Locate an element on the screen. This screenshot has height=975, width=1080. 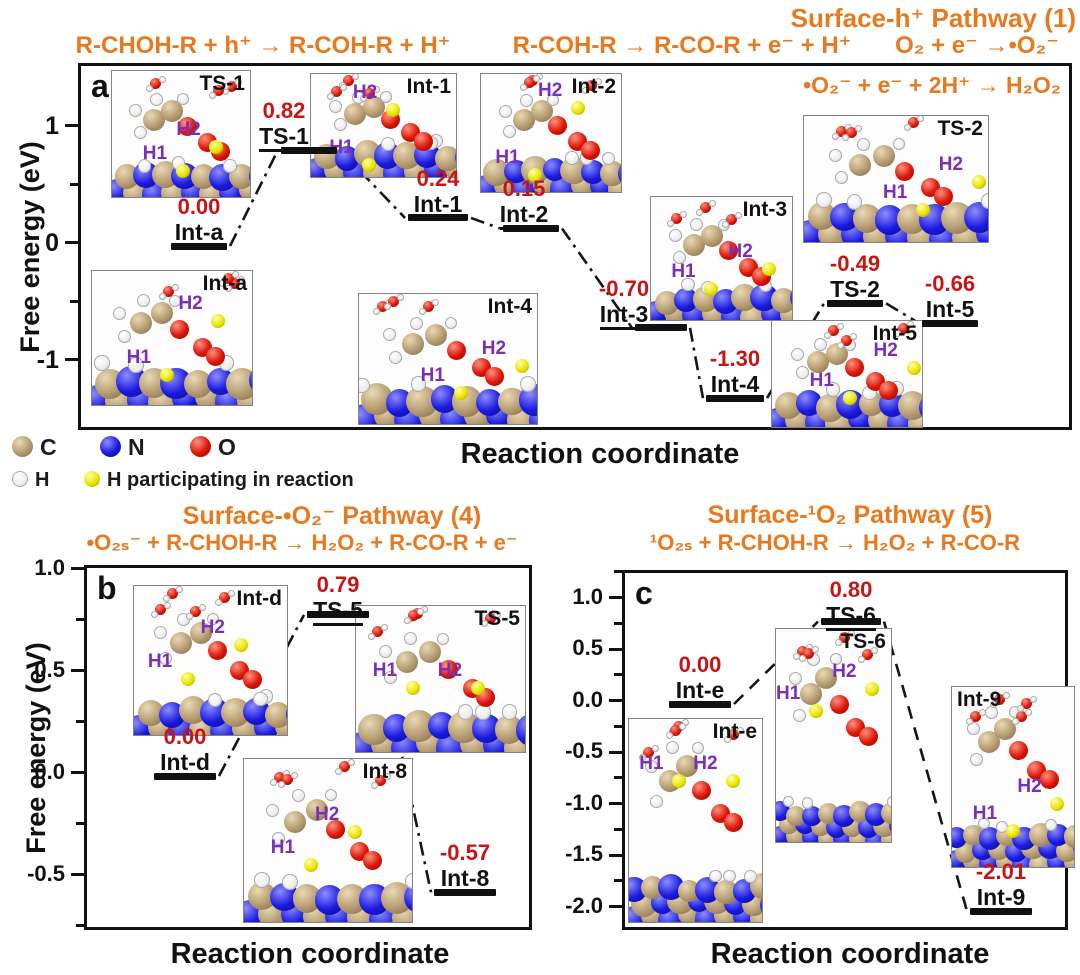
energy-value-label: -0.49 is located at coordinates (855, 264).